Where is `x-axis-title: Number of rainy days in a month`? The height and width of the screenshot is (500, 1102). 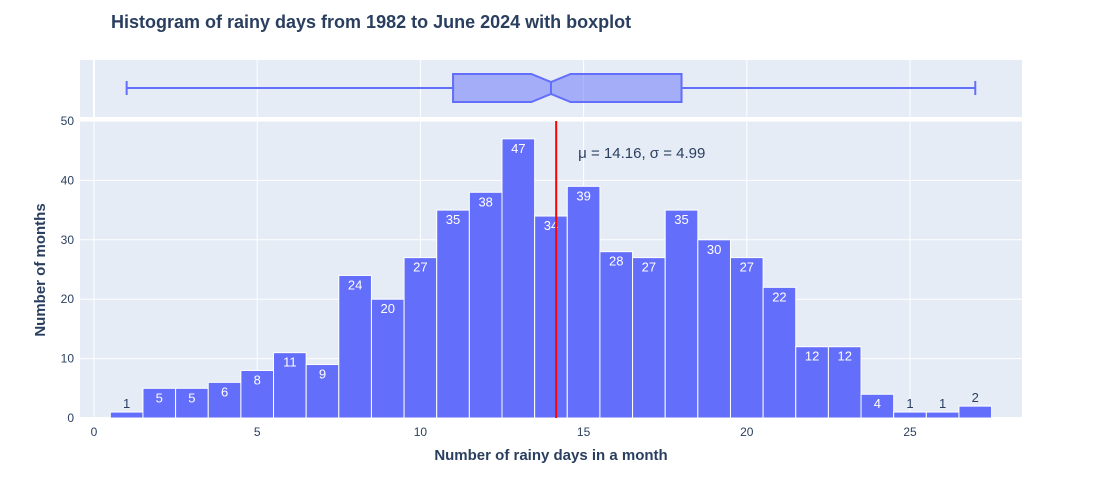 x-axis-title: Number of rainy days in a month is located at coordinates (550, 455).